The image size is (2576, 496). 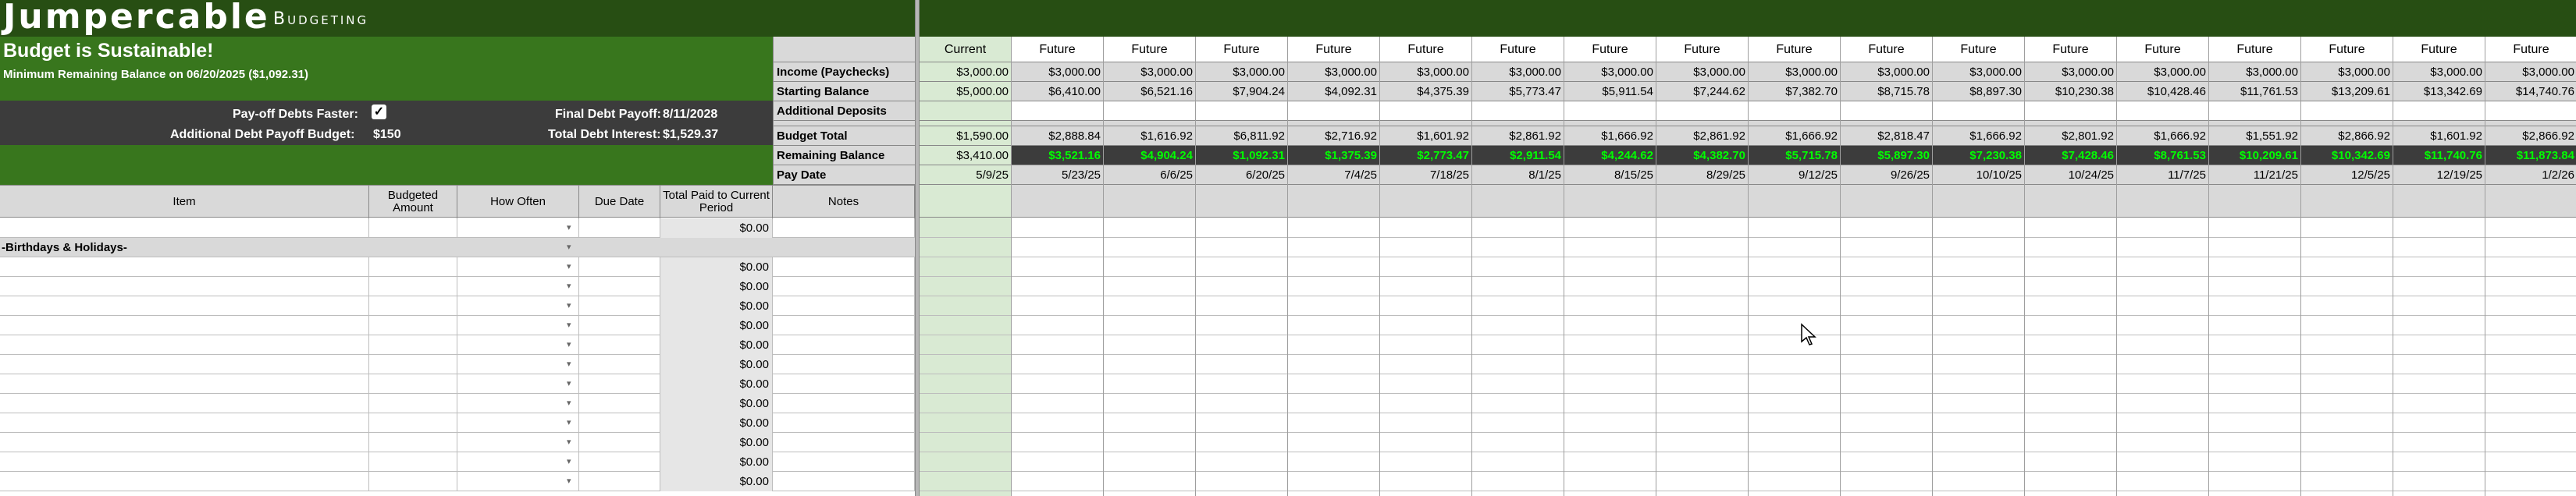 What do you see at coordinates (2347, 155) in the screenshot?
I see `remaining-cell: $10,342.69` at bounding box center [2347, 155].